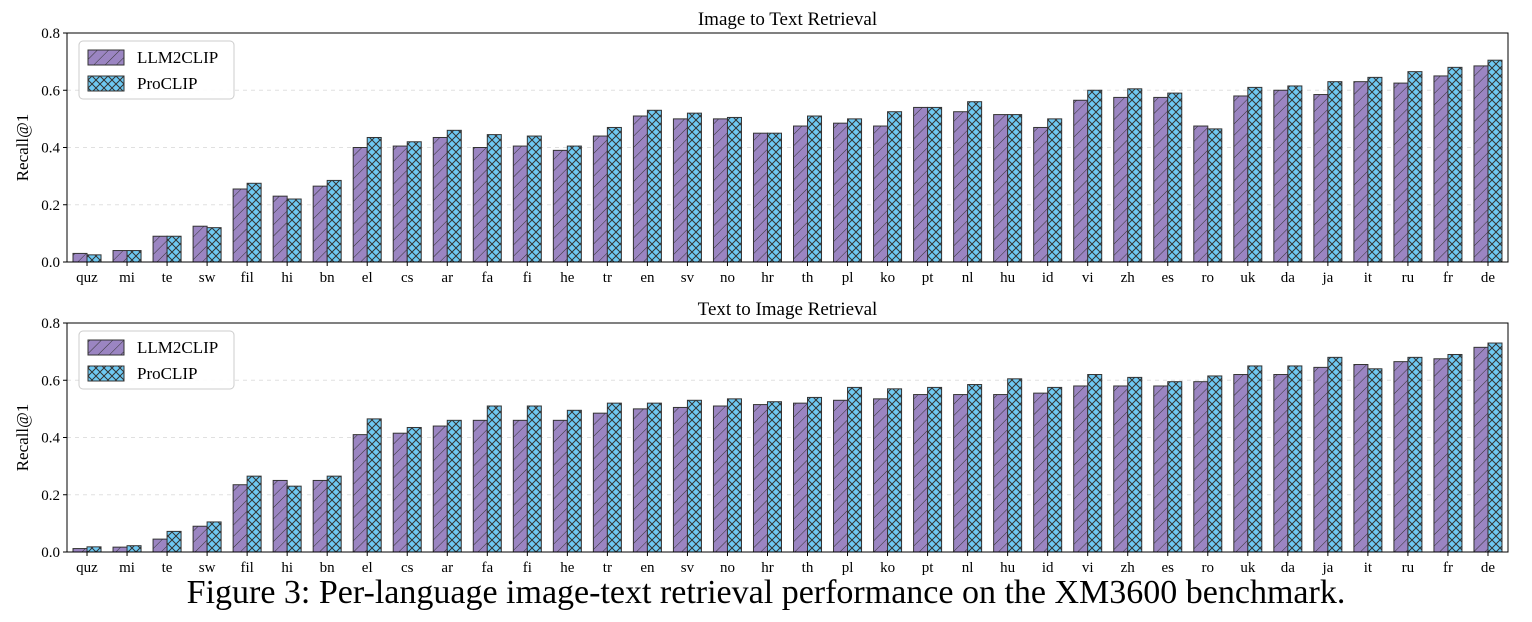 The height and width of the screenshot is (622, 1532). I want to click on bar-proclip-he, so click(574, 481).